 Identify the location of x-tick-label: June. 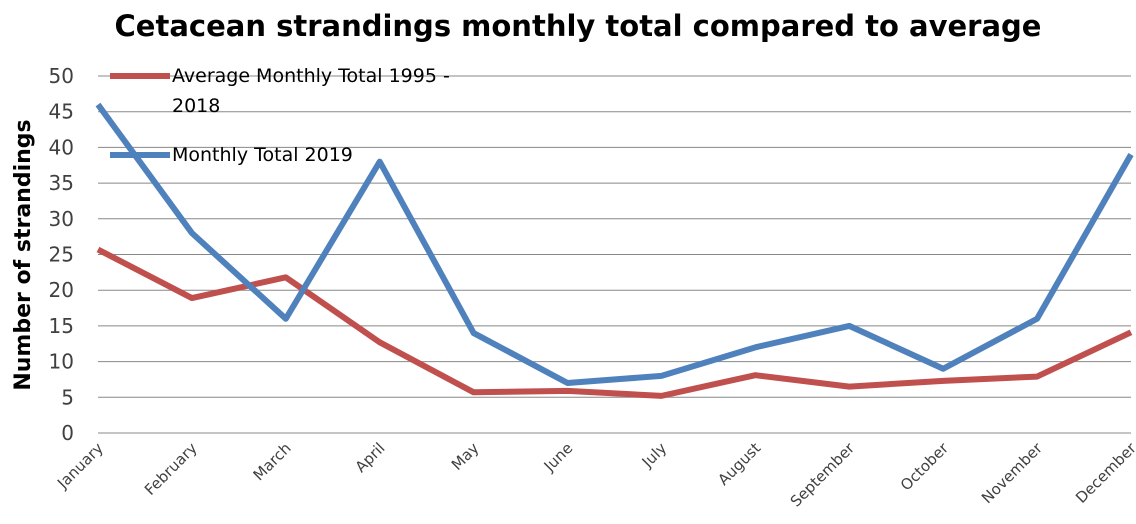
(558, 457).